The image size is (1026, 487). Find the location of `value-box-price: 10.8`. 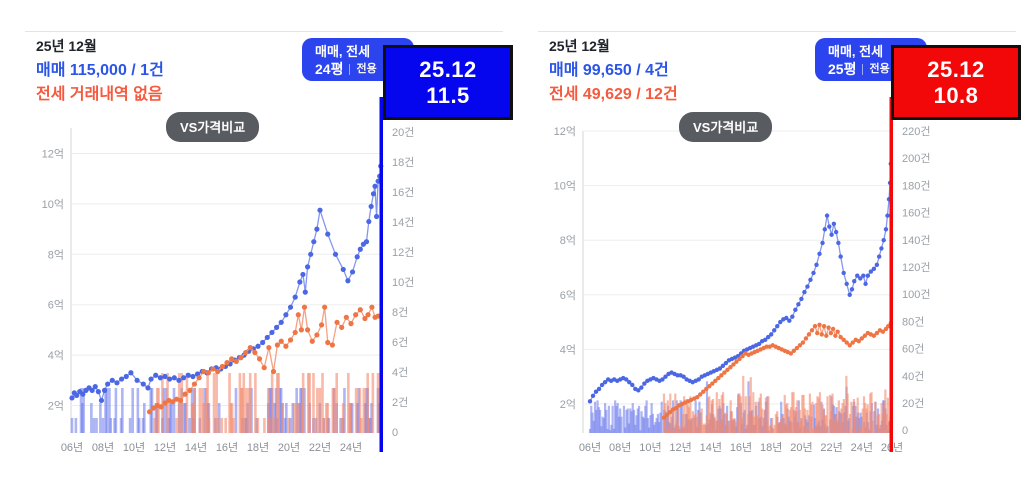

value-box-price: 10.8 is located at coordinates (956, 95).